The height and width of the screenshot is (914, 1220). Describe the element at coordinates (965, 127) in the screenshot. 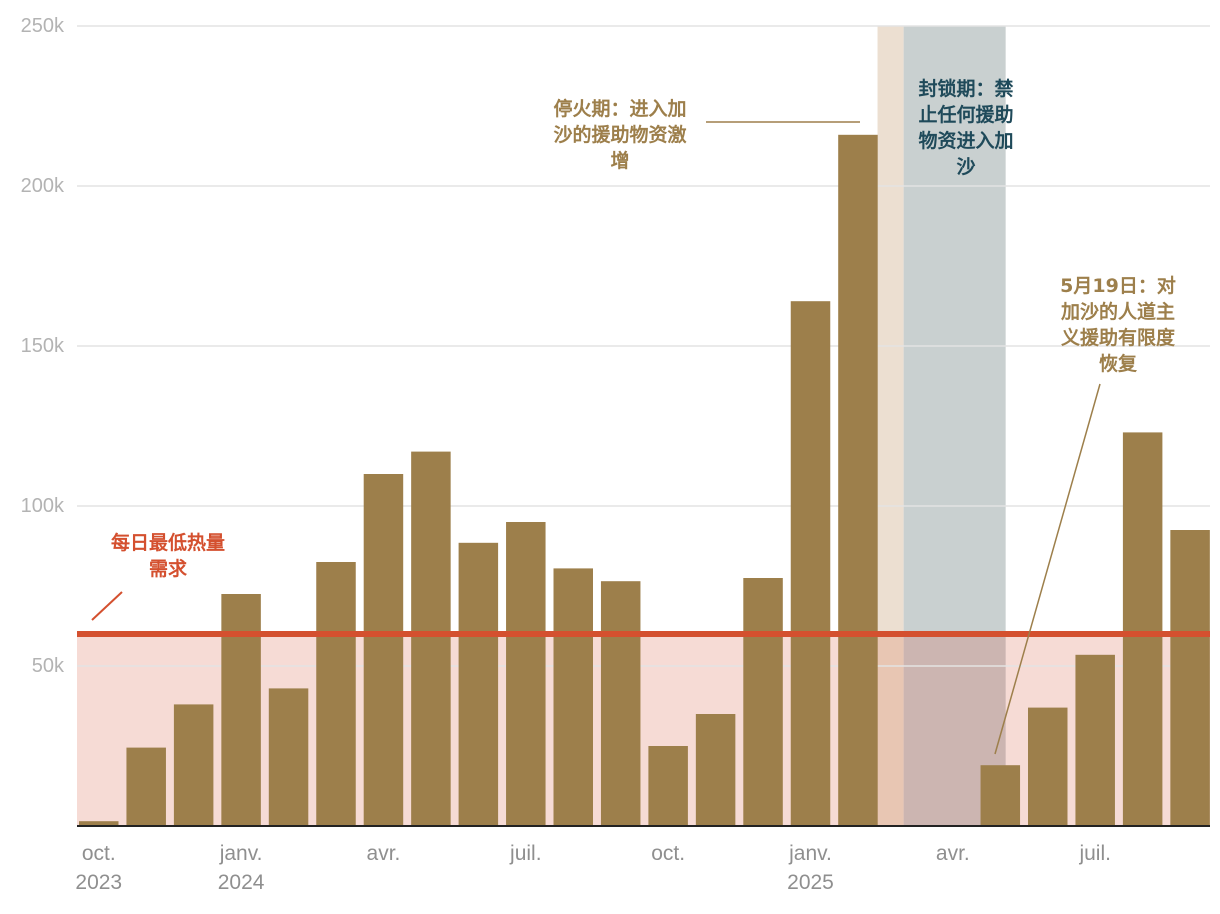

I see `blockade-label: 封锁期：禁止任何援助物资进入加沙` at that location.